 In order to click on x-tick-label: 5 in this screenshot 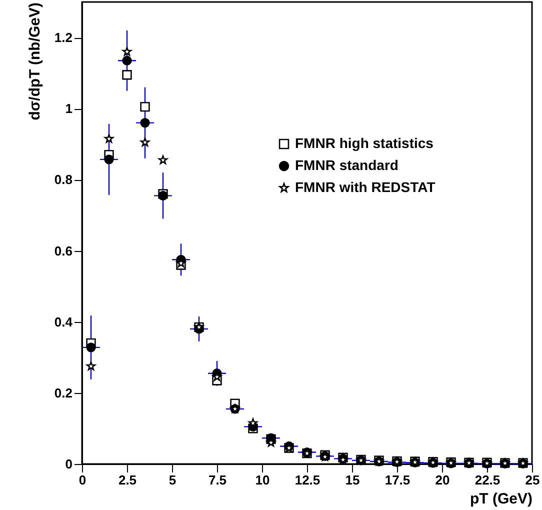, I will do `click(172, 480)`.